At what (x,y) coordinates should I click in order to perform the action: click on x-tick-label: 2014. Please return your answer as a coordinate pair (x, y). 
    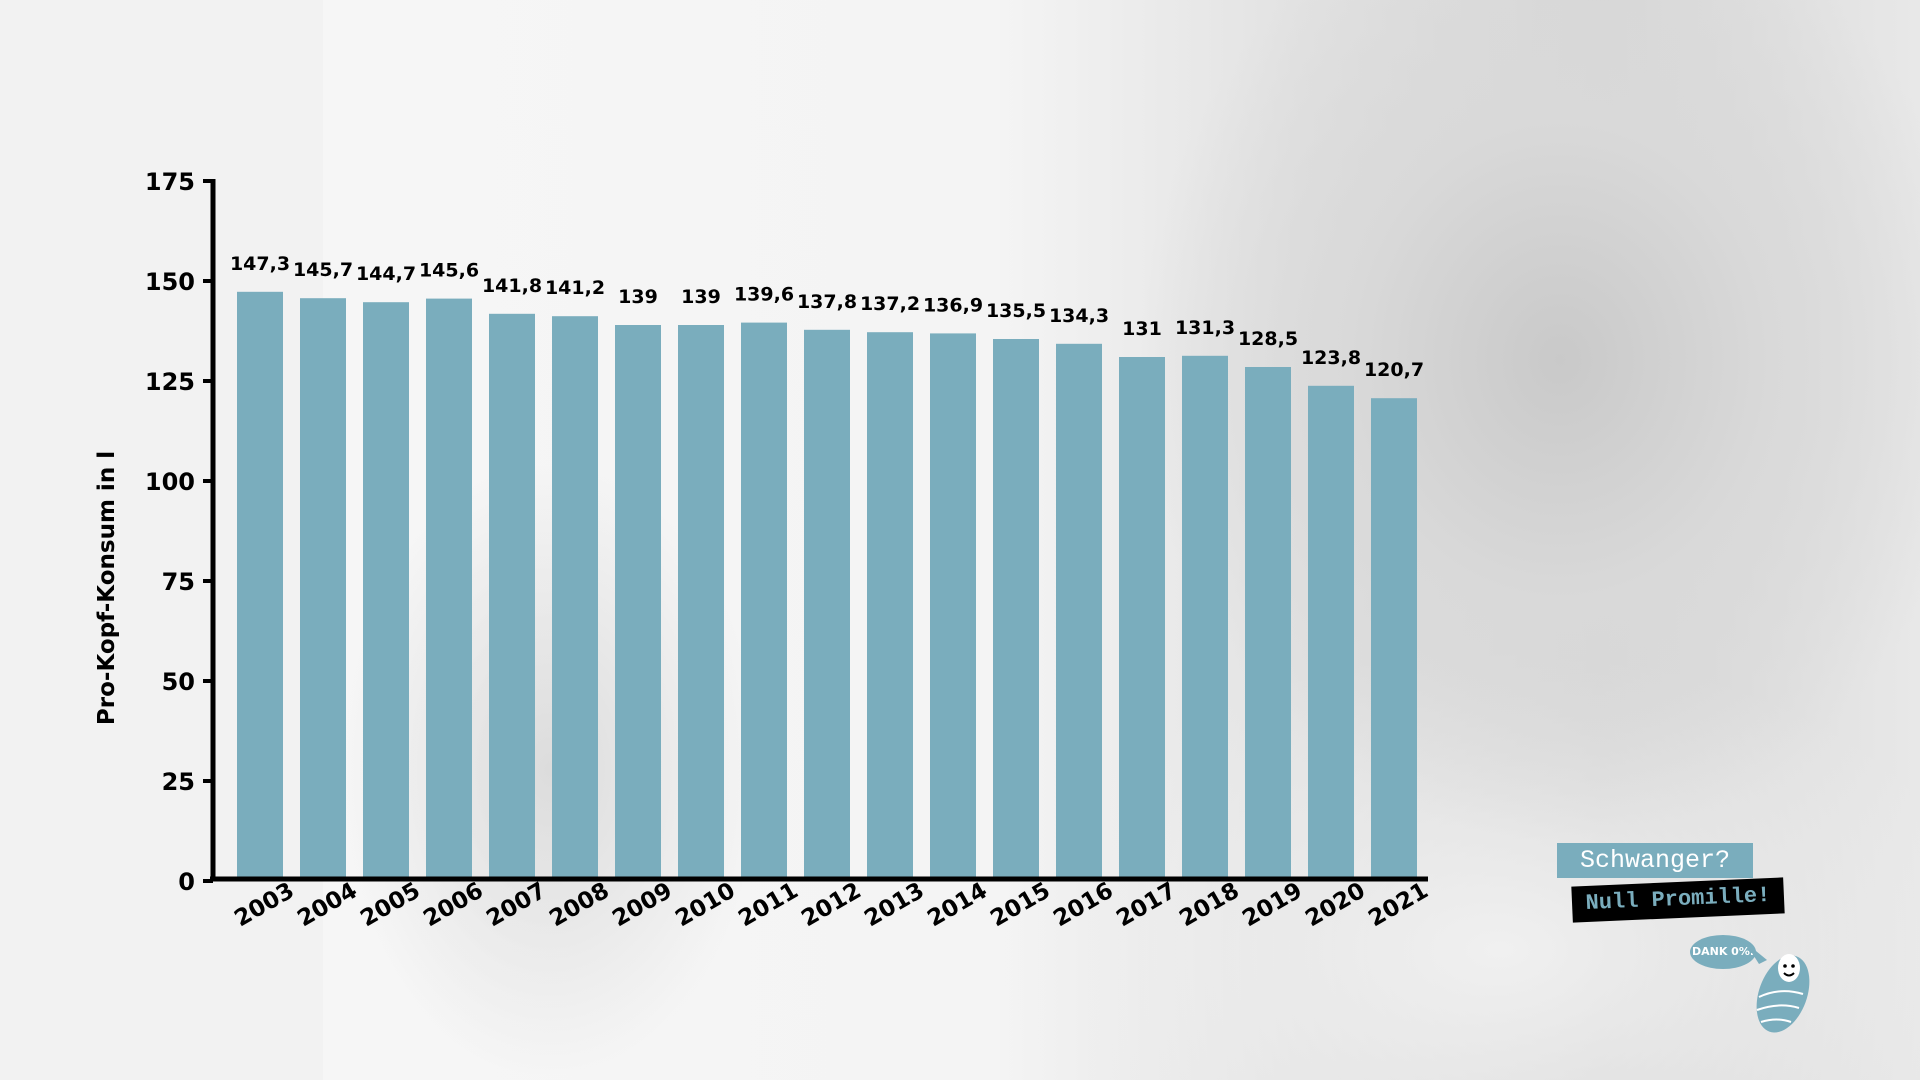
    Looking at the image, I should click on (957, 905).